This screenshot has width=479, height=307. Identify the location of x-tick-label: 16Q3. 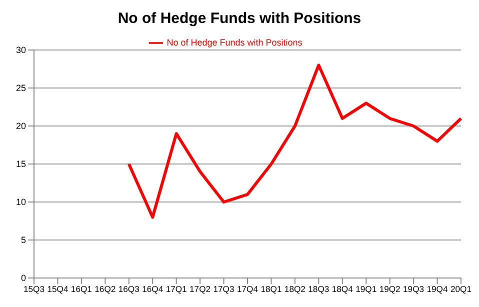
(129, 289).